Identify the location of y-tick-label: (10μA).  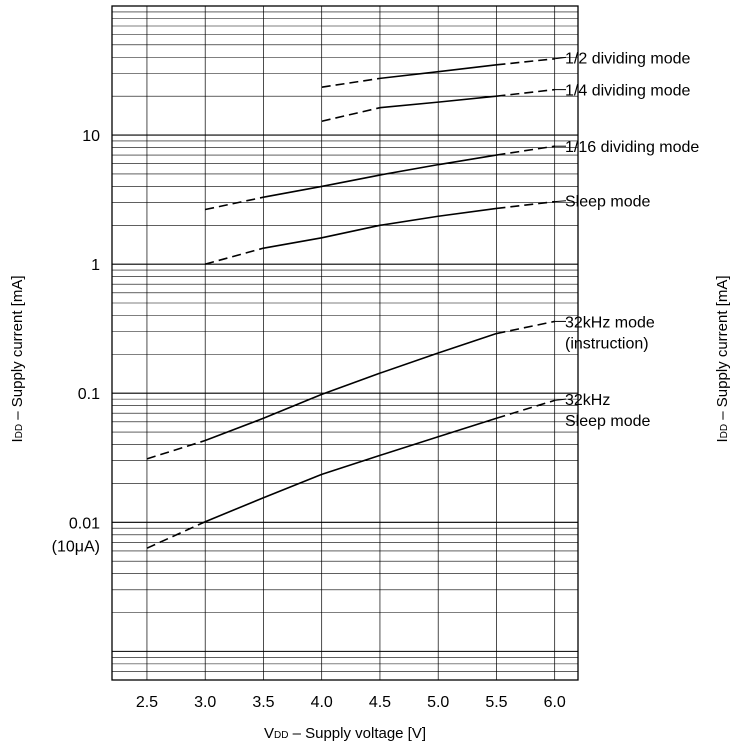
(76, 546).